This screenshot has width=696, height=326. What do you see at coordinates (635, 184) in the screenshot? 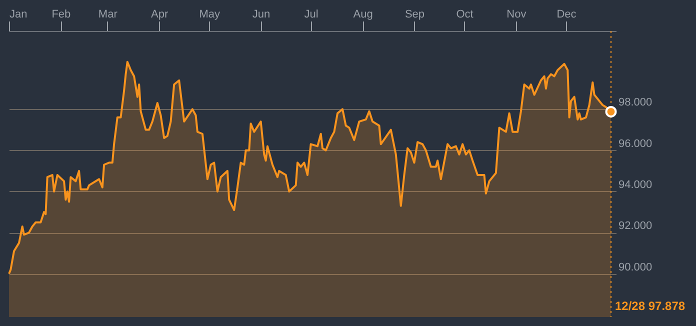
I see `y-tick-label: 94.000` at bounding box center [635, 184].